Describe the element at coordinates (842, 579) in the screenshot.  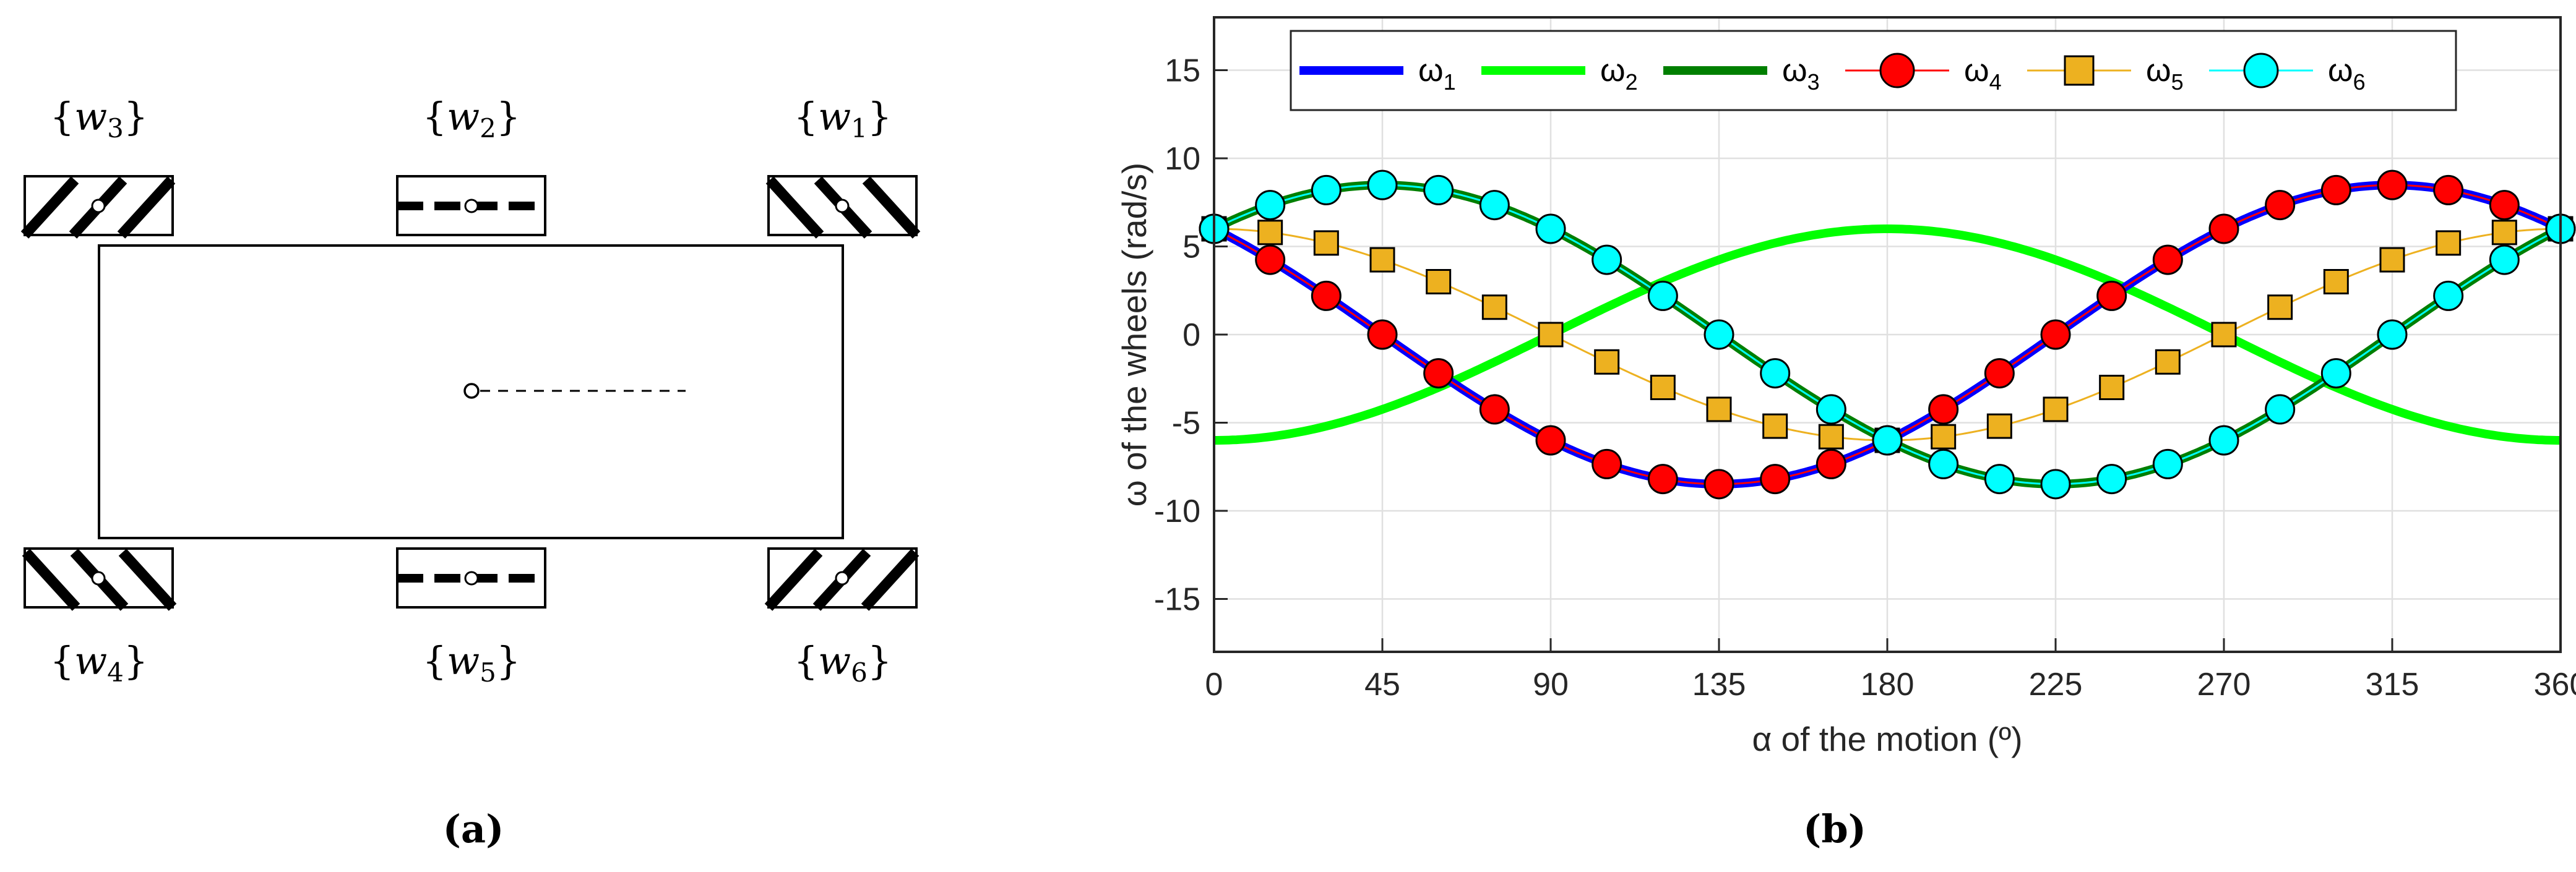
I see `wheel-w6` at that location.